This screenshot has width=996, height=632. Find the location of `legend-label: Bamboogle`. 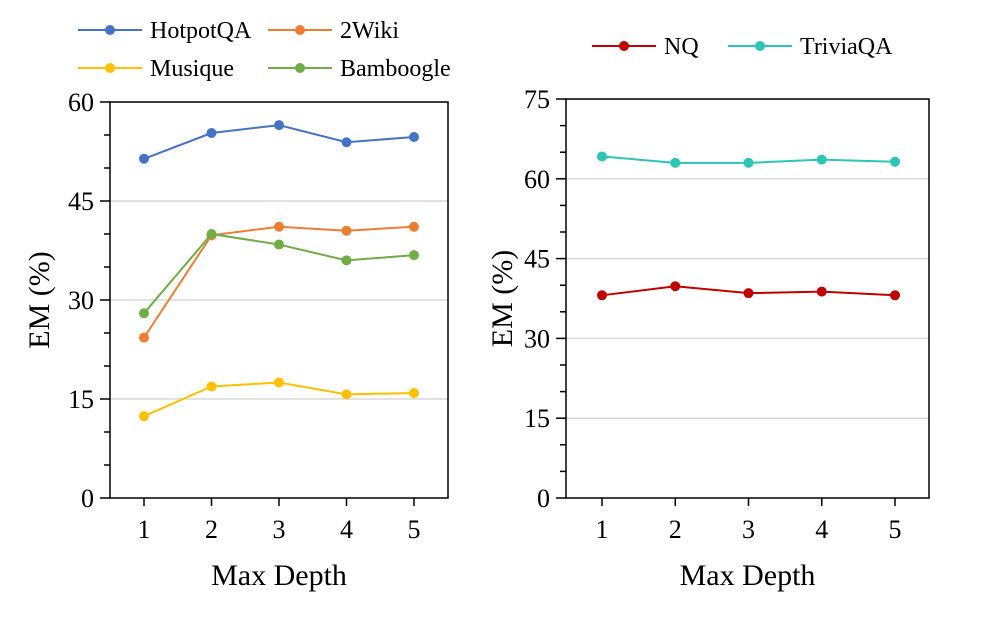

legend-label: Bamboogle is located at coordinates (395, 69).